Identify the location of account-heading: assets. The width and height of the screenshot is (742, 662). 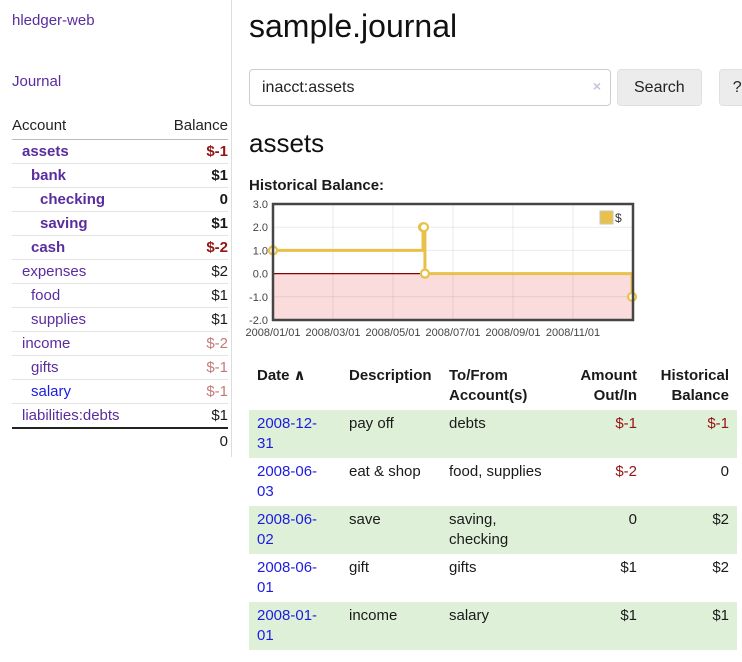
(287, 143).